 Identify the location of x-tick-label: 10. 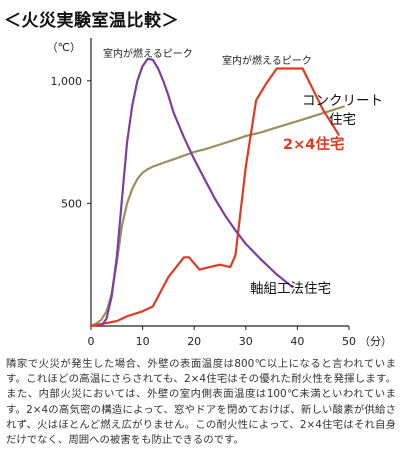
(143, 341).